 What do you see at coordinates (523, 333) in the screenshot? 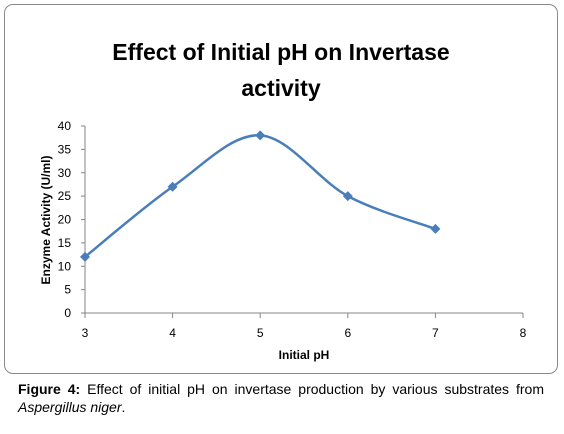
I see `x-tick-label: 8` at bounding box center [523, 333].